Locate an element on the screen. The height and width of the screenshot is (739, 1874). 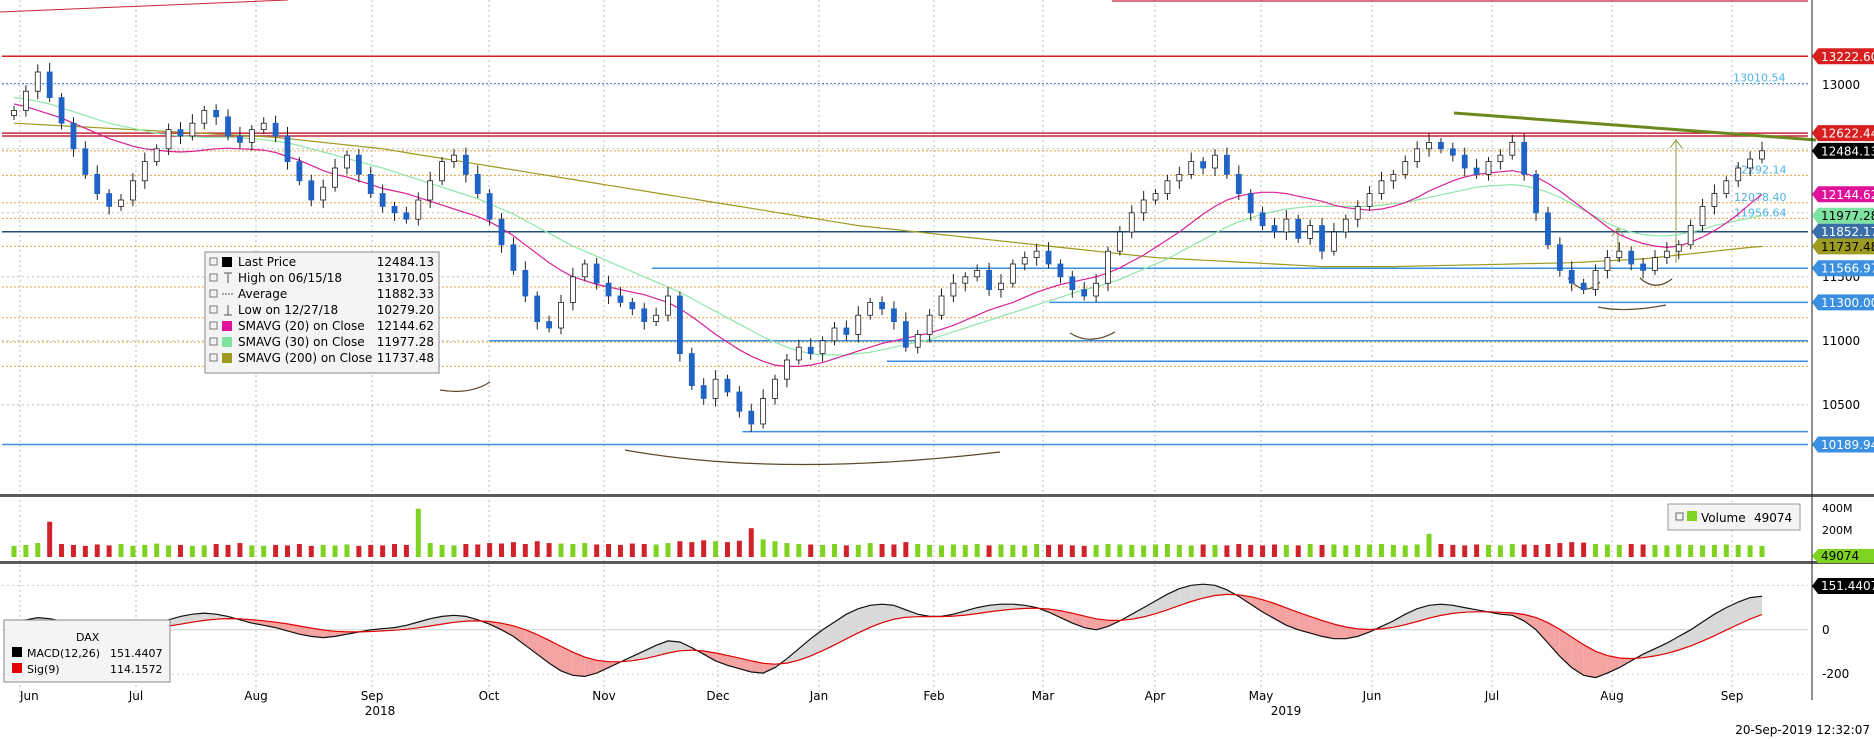
macd-panel is located at coordinates (888, 631).